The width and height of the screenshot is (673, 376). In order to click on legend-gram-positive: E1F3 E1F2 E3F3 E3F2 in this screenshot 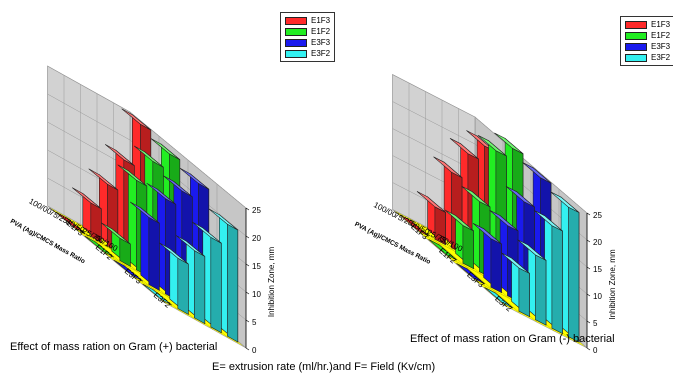, I will do `click(307, 37)`.